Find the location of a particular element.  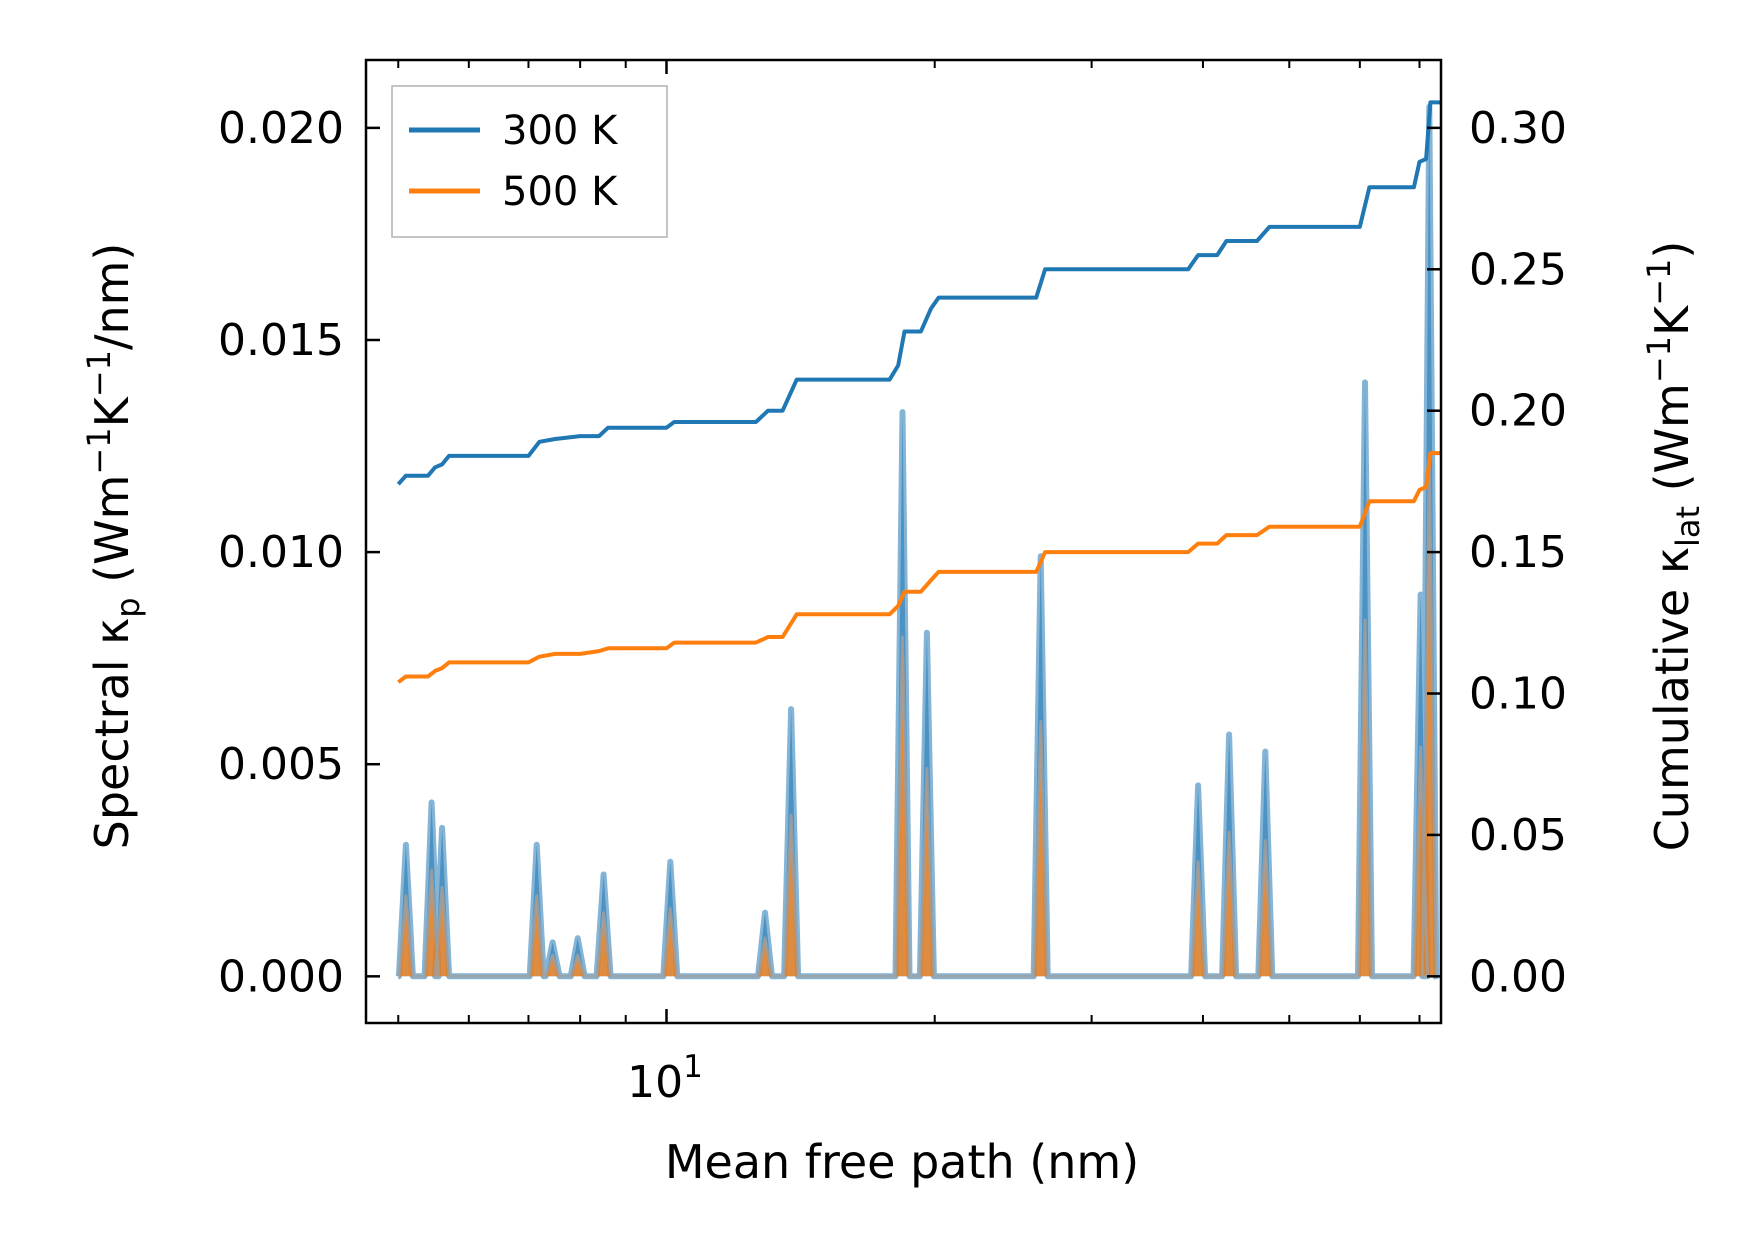

y-left-tick-label: 0.005 is located at coordinates (281, 764).